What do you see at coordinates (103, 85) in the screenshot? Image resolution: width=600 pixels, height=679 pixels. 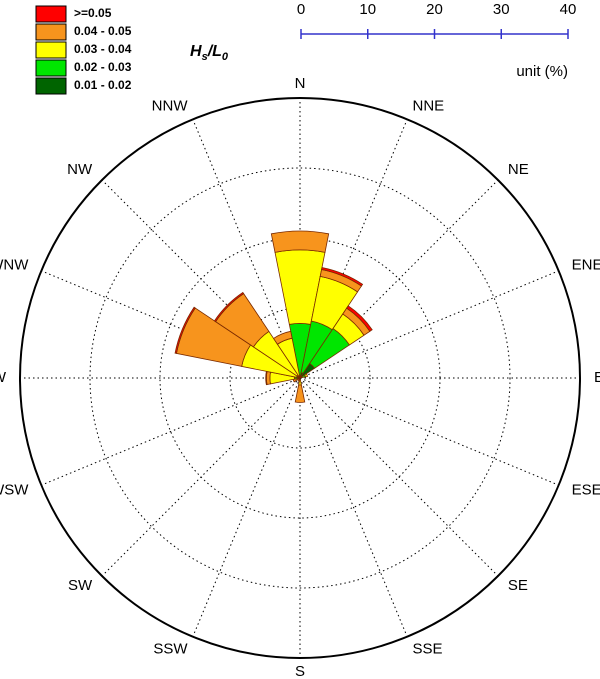 I see `legend-label: 0.01 - 0.02` at bounding box center [103, 85].